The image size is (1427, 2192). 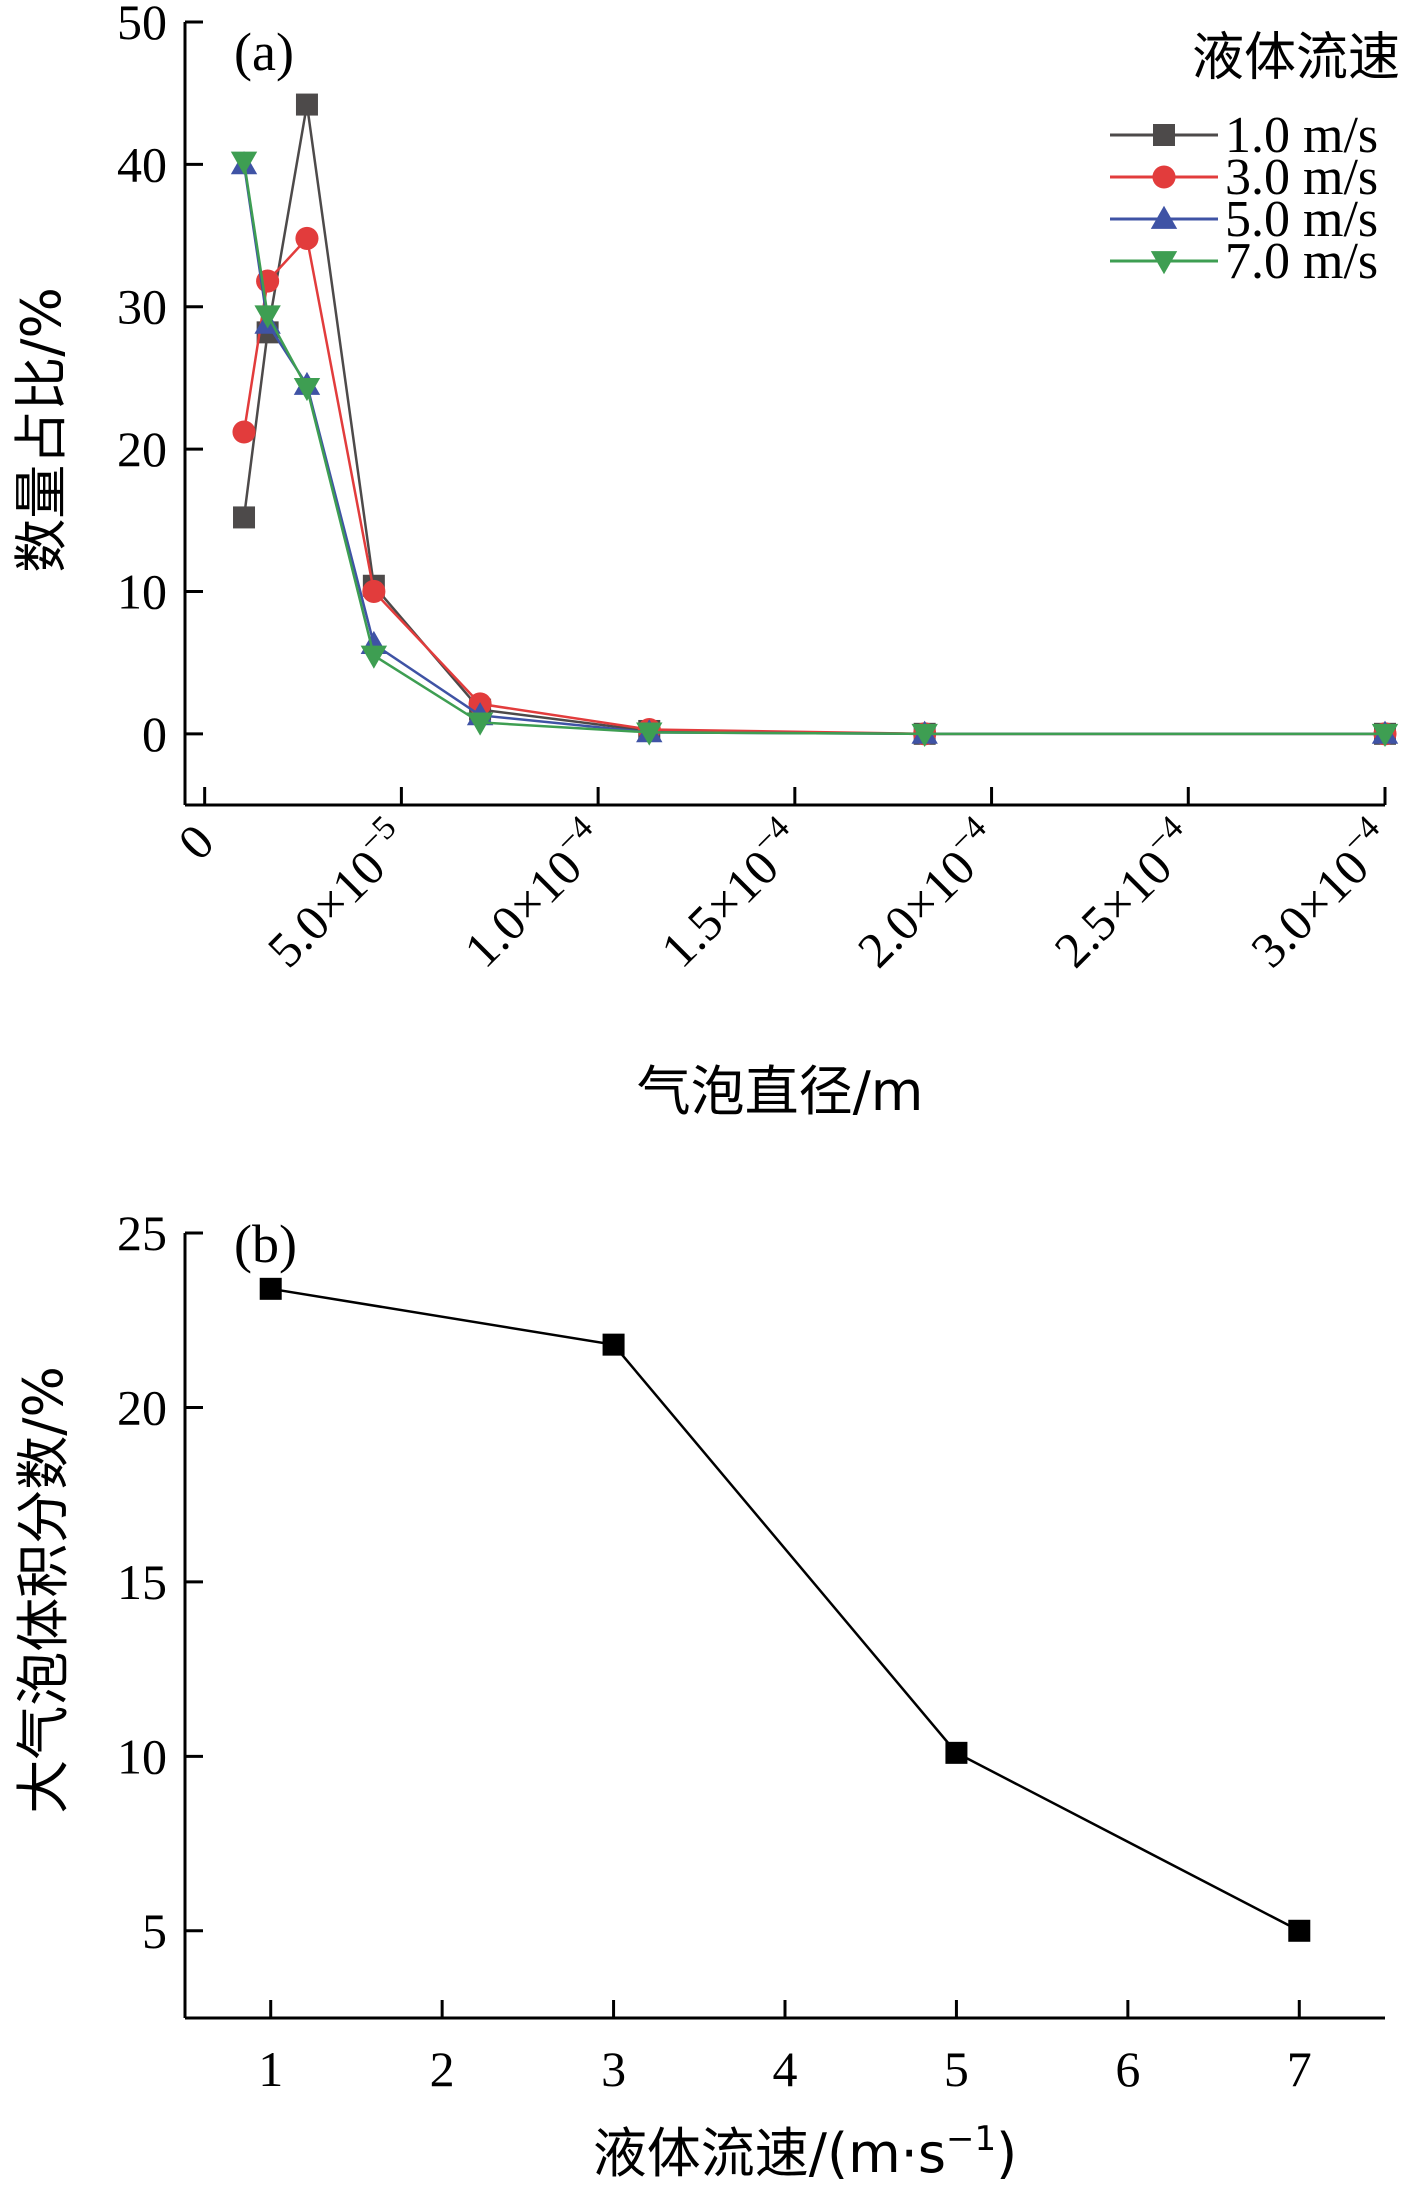 I want to click on panel-a-label: (a), so click(x=264, y=52).